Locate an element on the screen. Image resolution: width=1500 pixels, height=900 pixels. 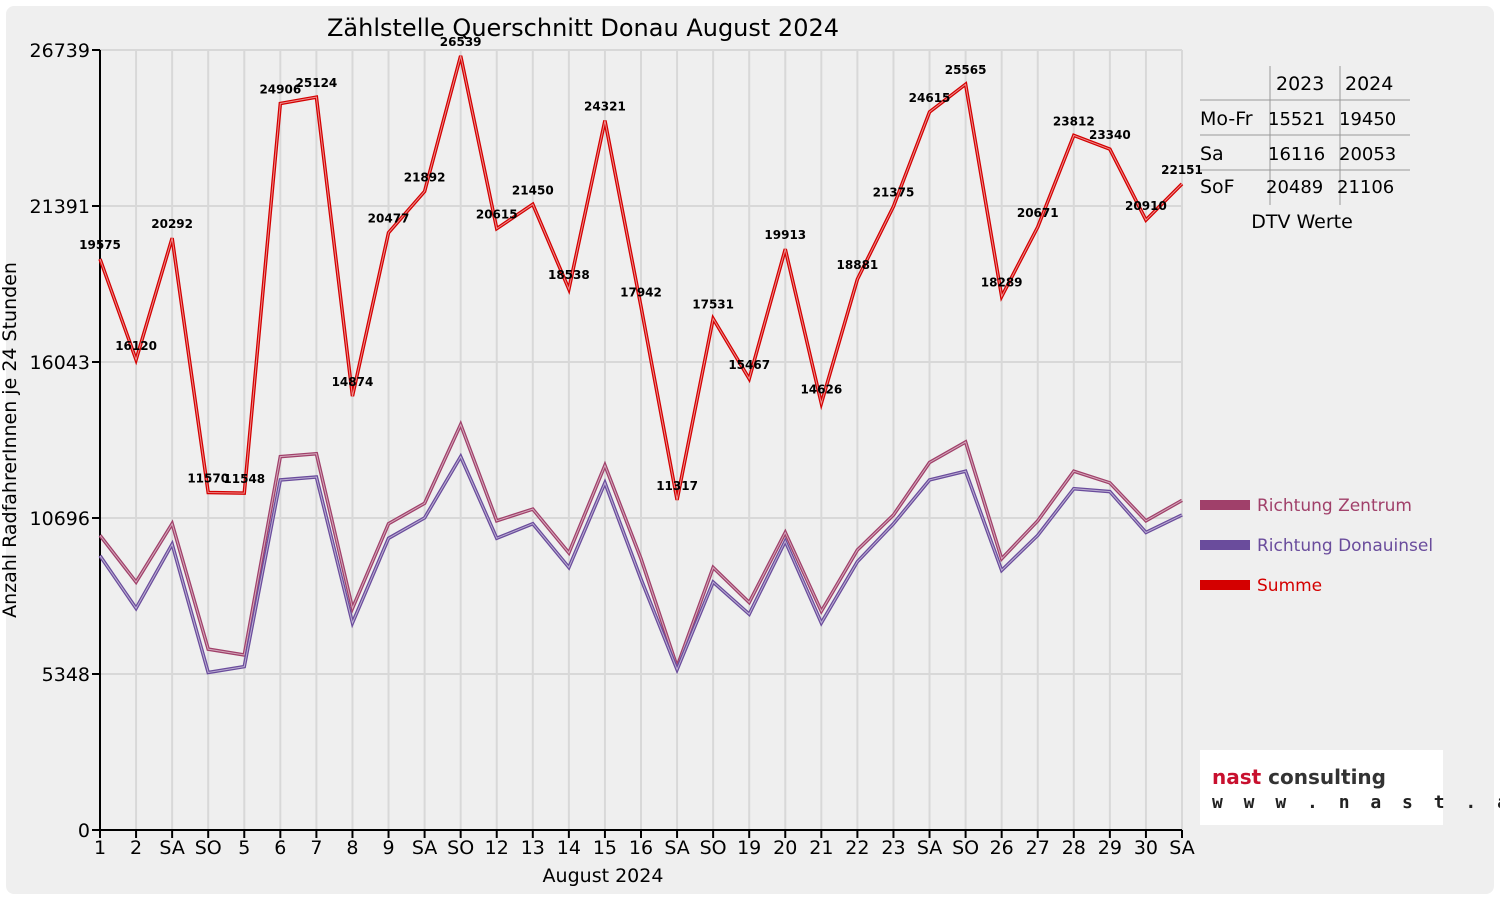
data-label-summe: 14874 is located at coordinates (353, 382).